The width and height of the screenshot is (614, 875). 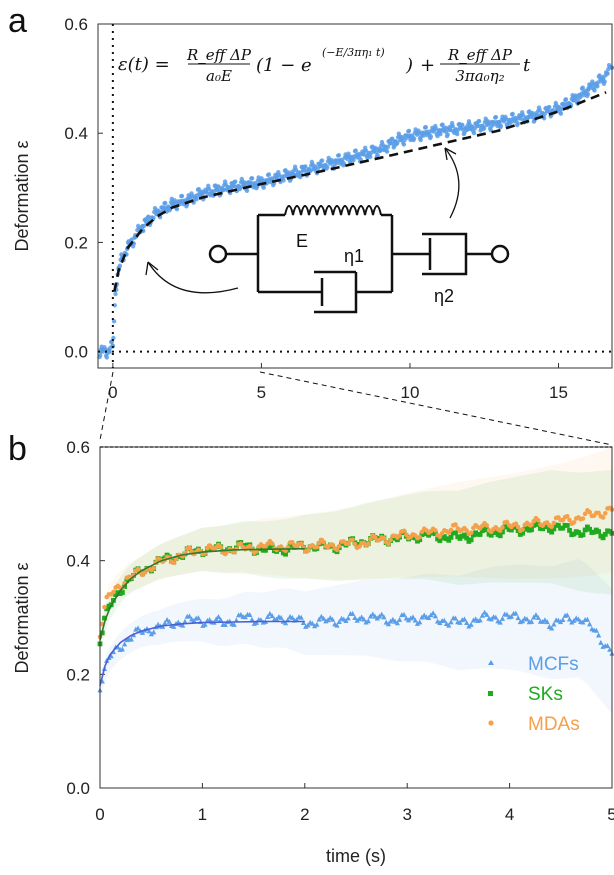 I want to click on panel-a-y-tick-label: 0.4, so click(x=76, y=133).